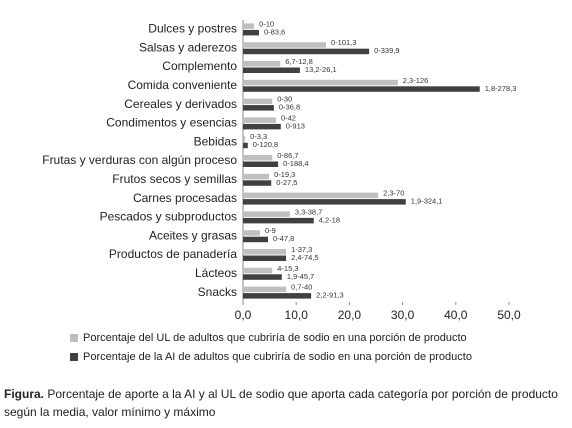 The width and height of the screenshot is (572, 428). Describe the element at coordinates (173, 254) in the screenshot. I see `category-label: Productos de panadería` at that location.